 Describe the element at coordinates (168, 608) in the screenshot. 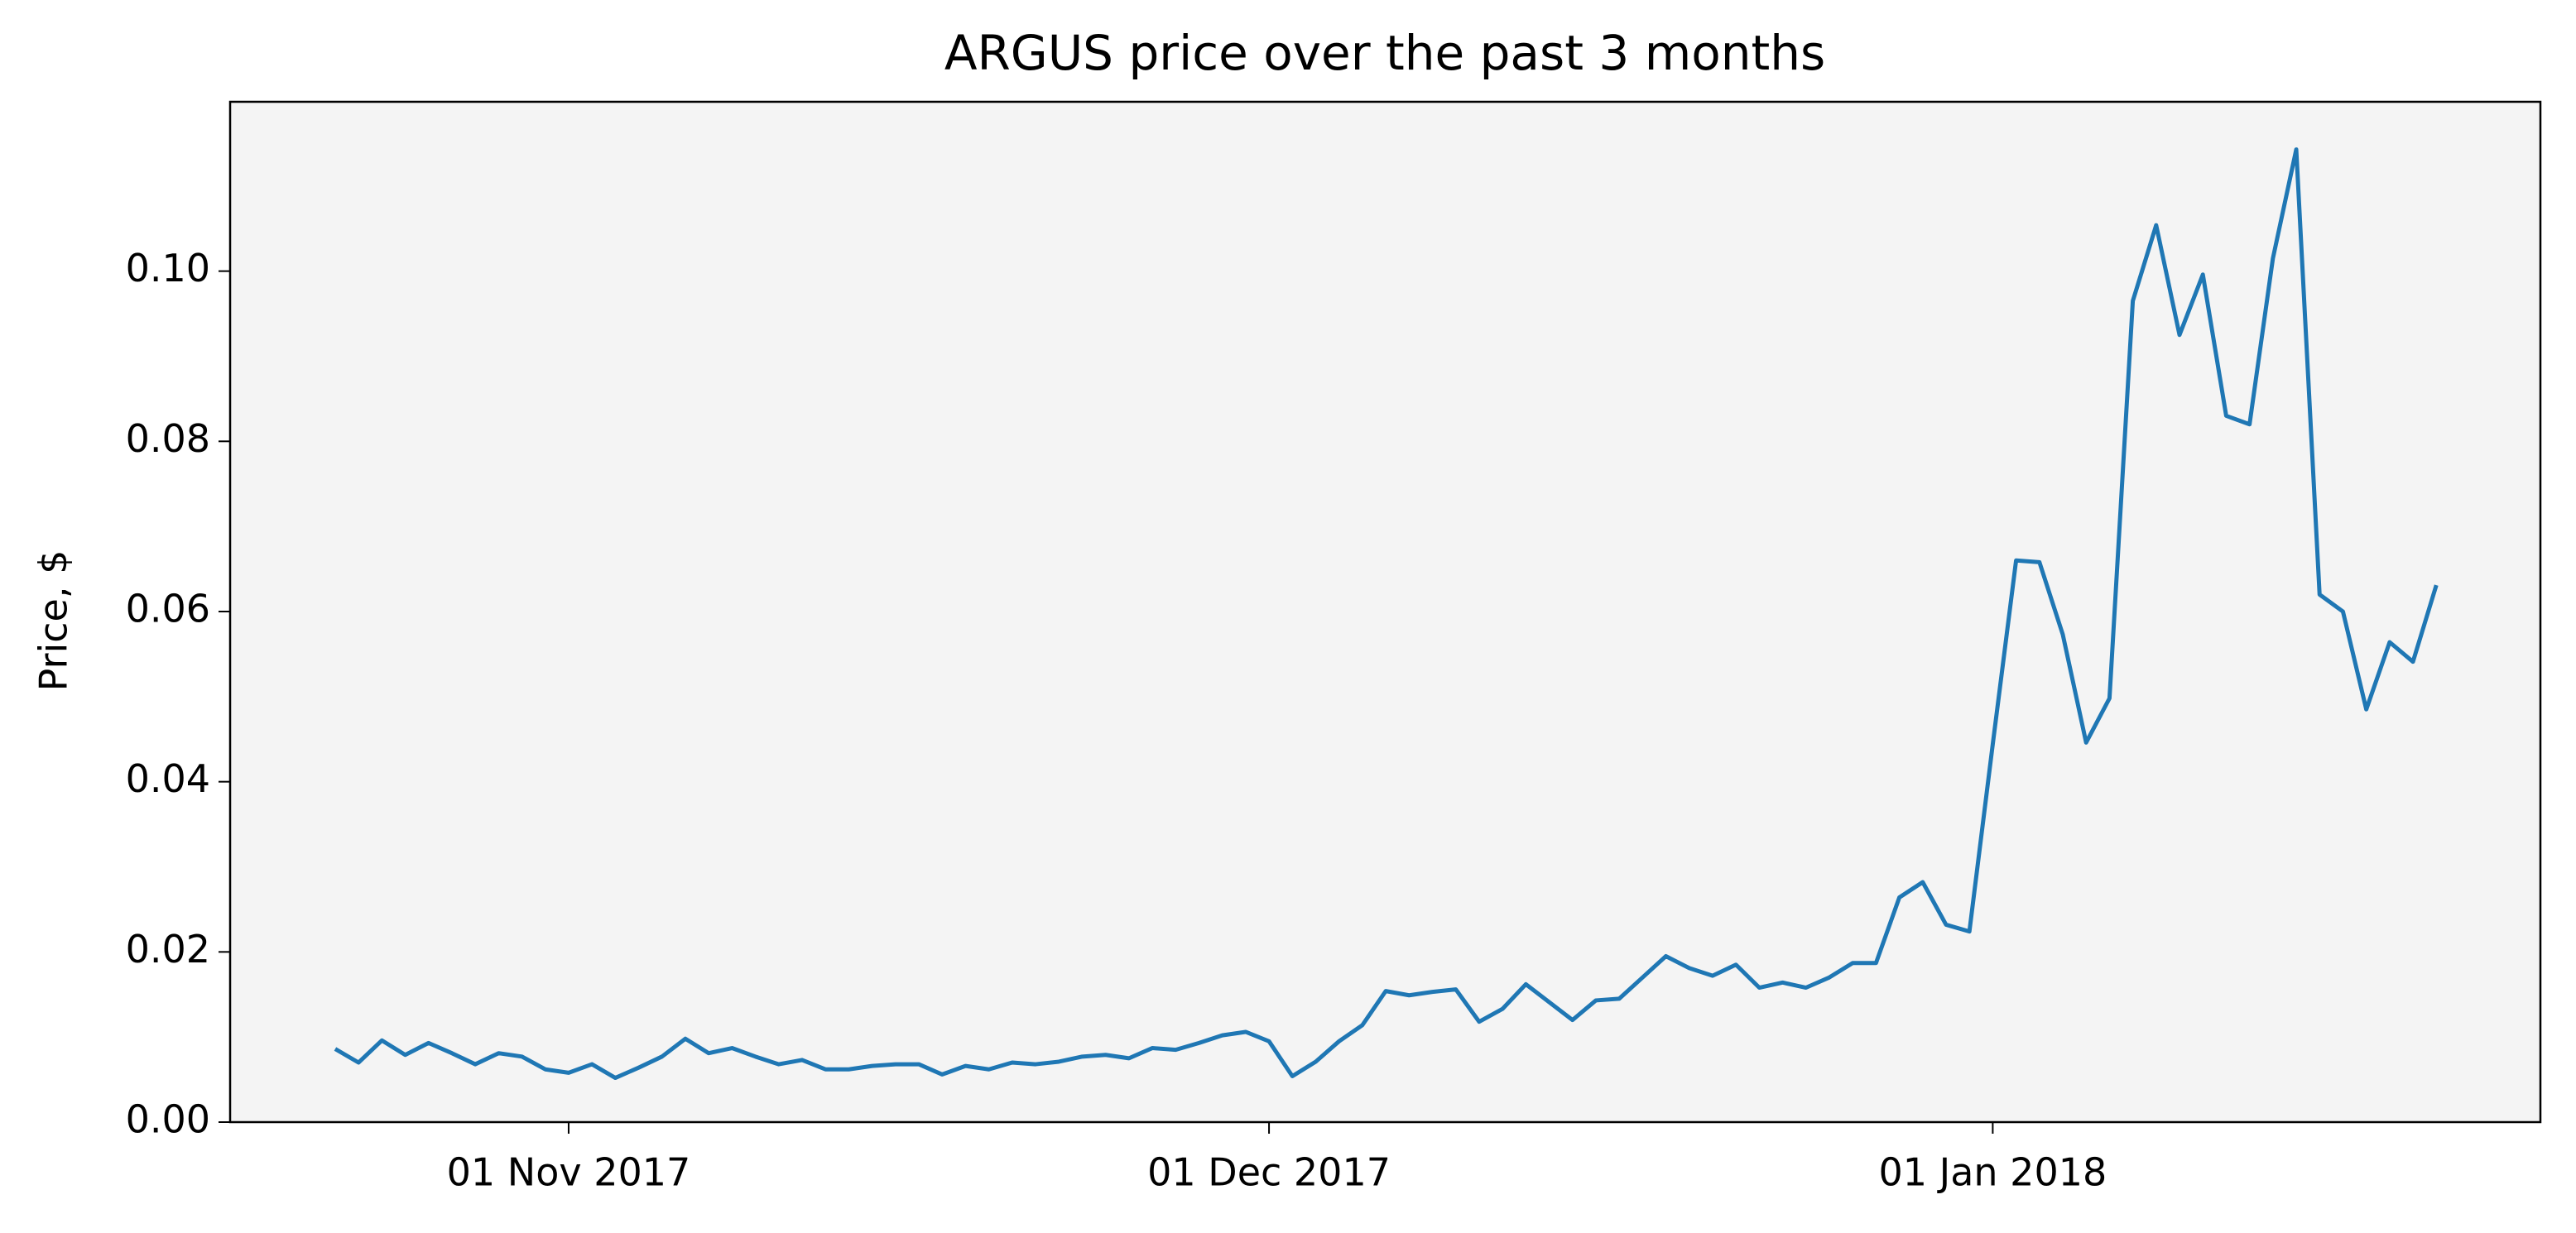

I see `y-tick-label: 0.06` at that location.